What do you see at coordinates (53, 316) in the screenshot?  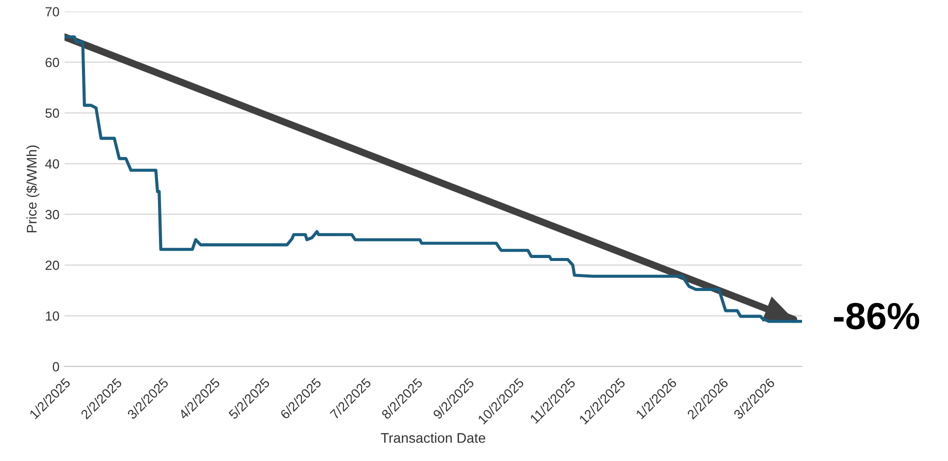 I see `y-tick-label: 10` at bounding box center [53, 316].